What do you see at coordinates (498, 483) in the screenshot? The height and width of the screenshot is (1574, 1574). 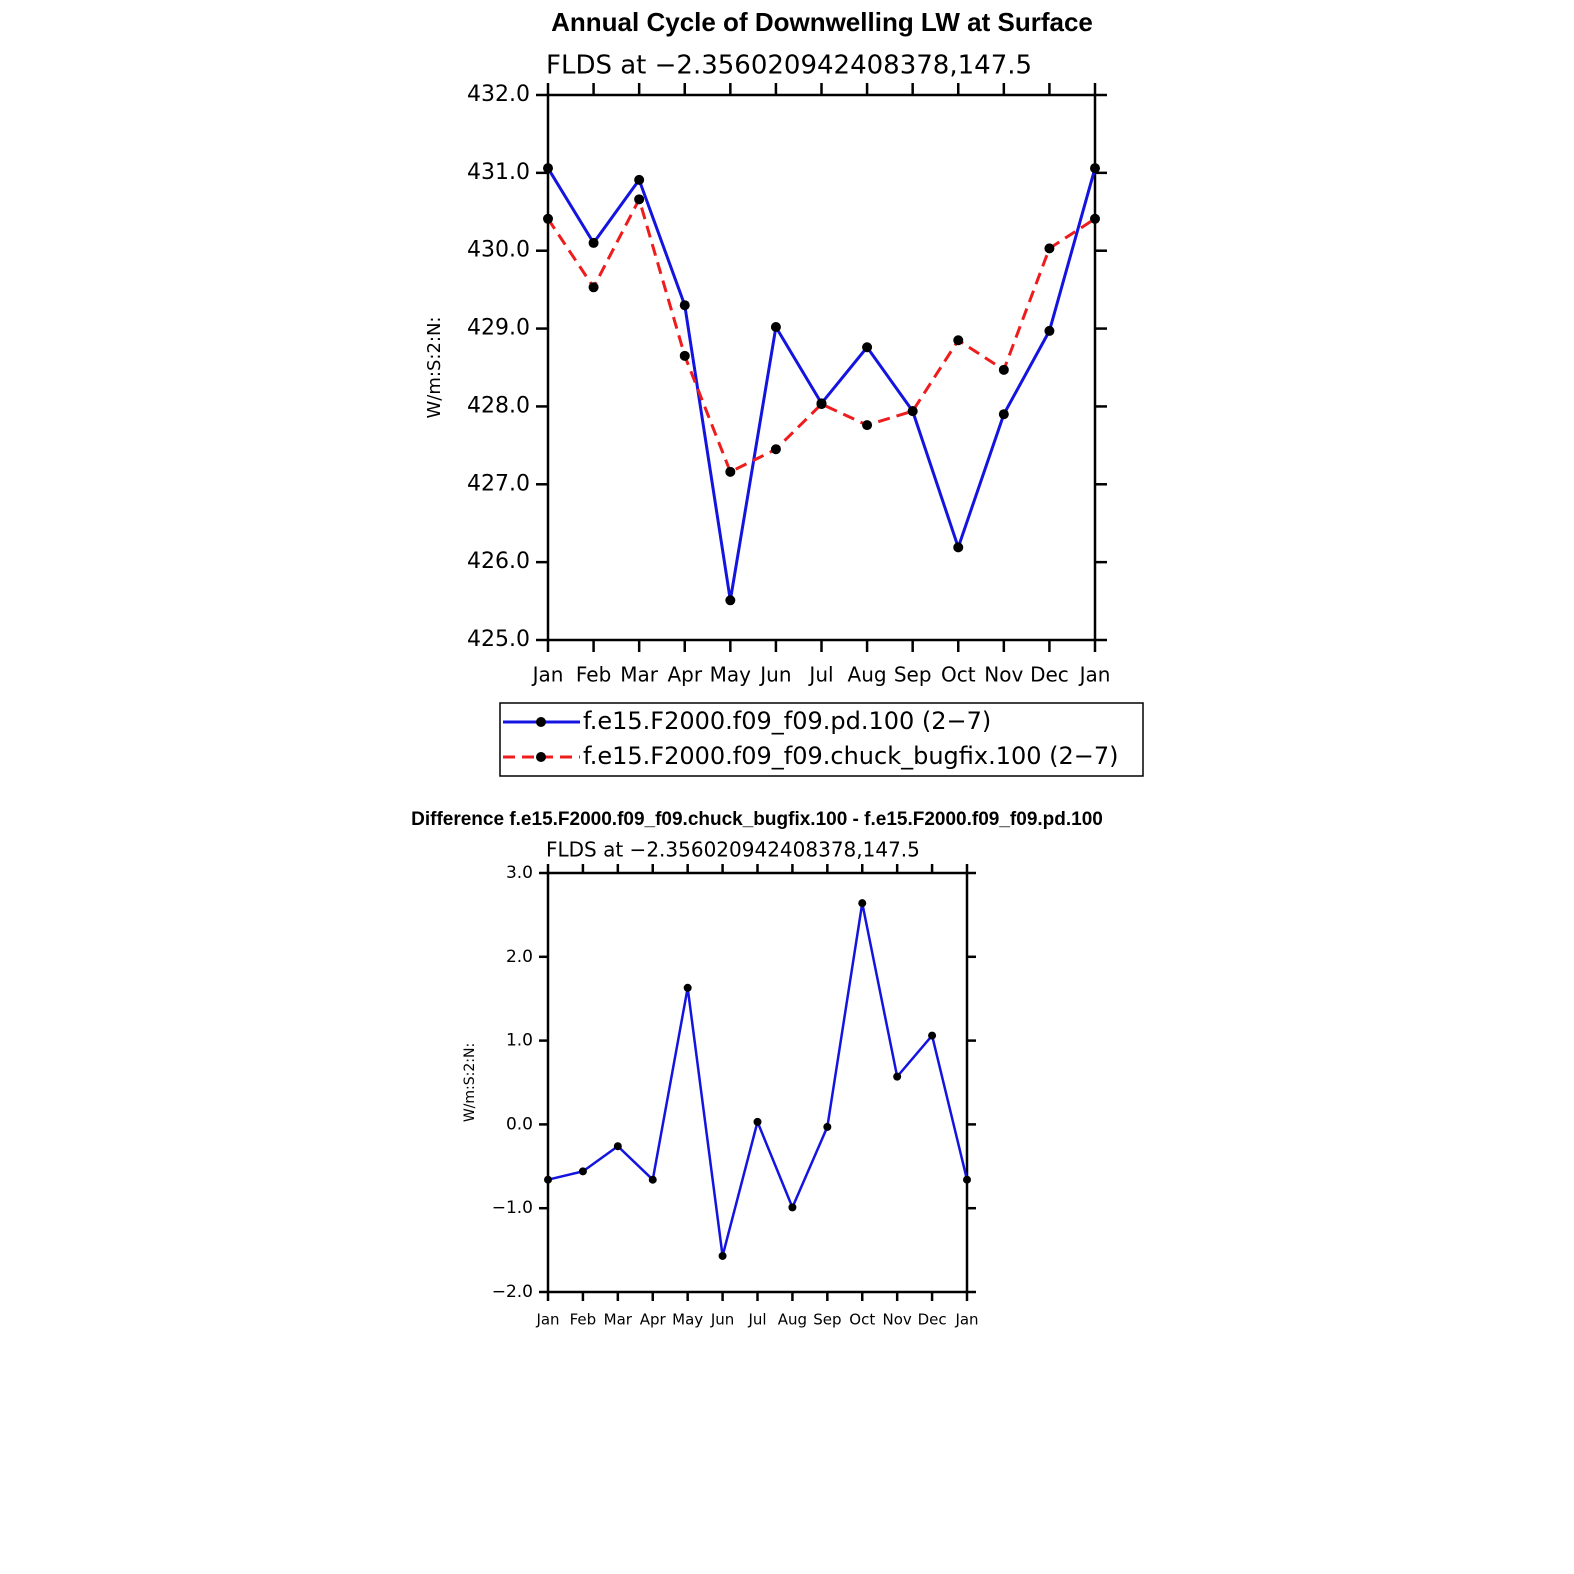 I see `y-tick-label: 427.0` at bounding box center [498, 483].